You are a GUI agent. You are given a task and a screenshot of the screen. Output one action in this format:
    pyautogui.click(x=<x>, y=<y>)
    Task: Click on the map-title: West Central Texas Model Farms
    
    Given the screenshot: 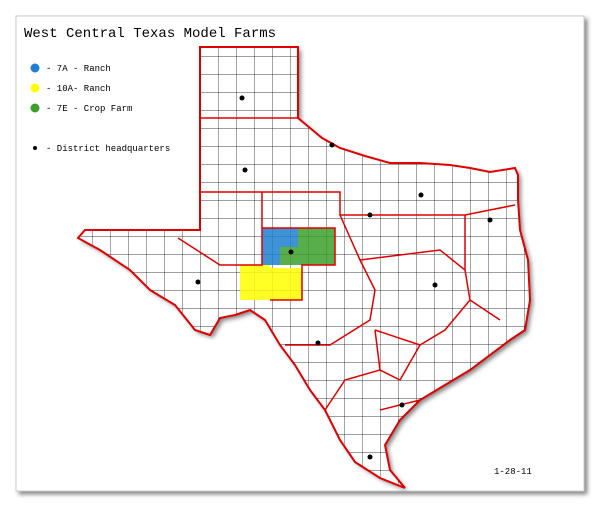 What is the action you would take?
    pyautogui.click(x=150, y=34)
    